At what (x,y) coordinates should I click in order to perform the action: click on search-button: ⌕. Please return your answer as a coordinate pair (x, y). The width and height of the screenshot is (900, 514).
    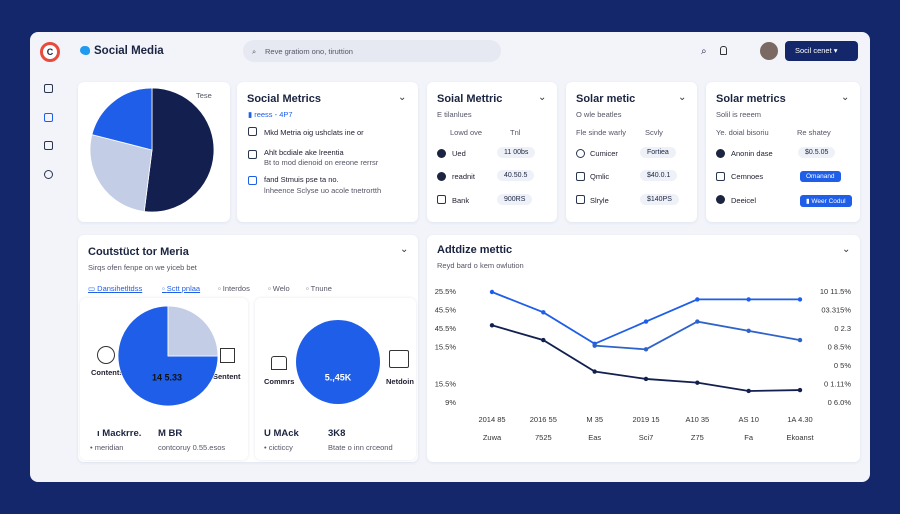
    Looking at the image, I should click on (704, 51).